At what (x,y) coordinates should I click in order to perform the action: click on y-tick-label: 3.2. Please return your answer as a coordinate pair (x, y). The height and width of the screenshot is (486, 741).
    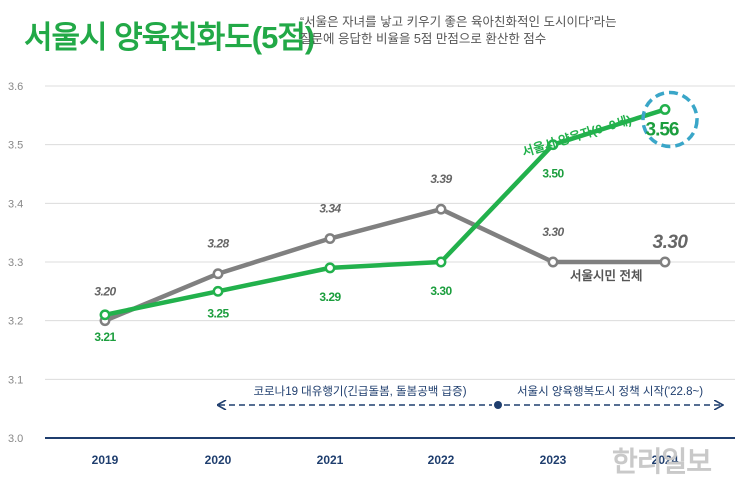
    Looking at the image, I should click on (15, 322).